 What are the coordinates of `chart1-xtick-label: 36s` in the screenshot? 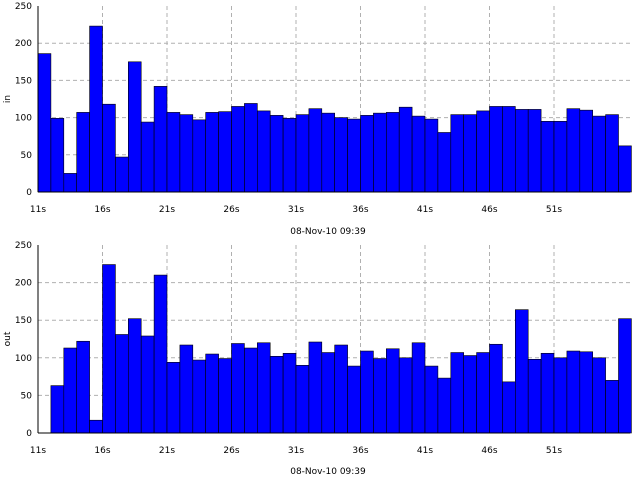 It's located at (360, 210).